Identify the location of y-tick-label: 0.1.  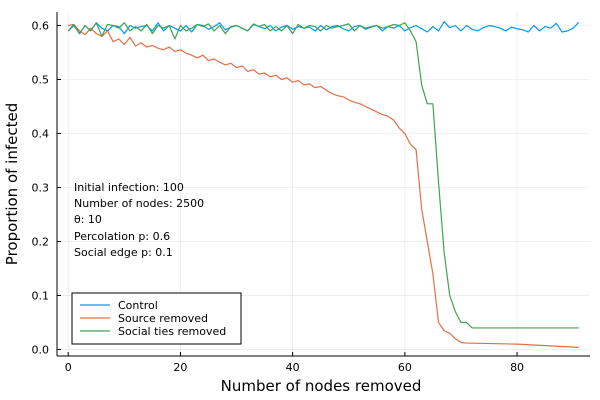
(41, 296).